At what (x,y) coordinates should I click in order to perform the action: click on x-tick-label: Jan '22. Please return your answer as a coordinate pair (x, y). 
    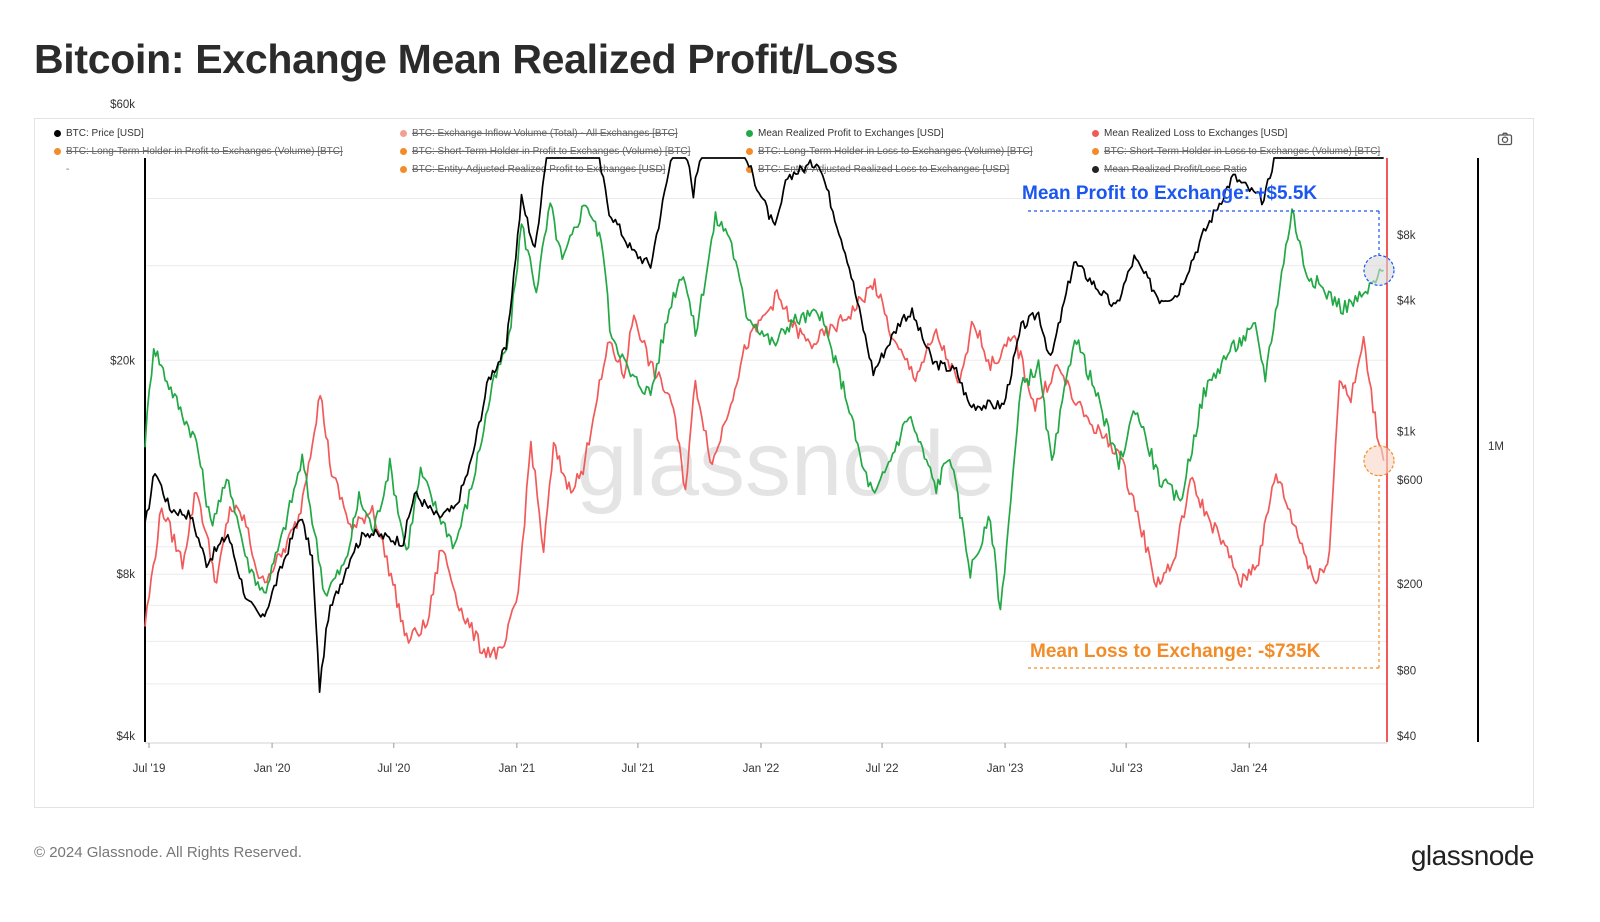
    Looking at the image, I should click on (761, 769).